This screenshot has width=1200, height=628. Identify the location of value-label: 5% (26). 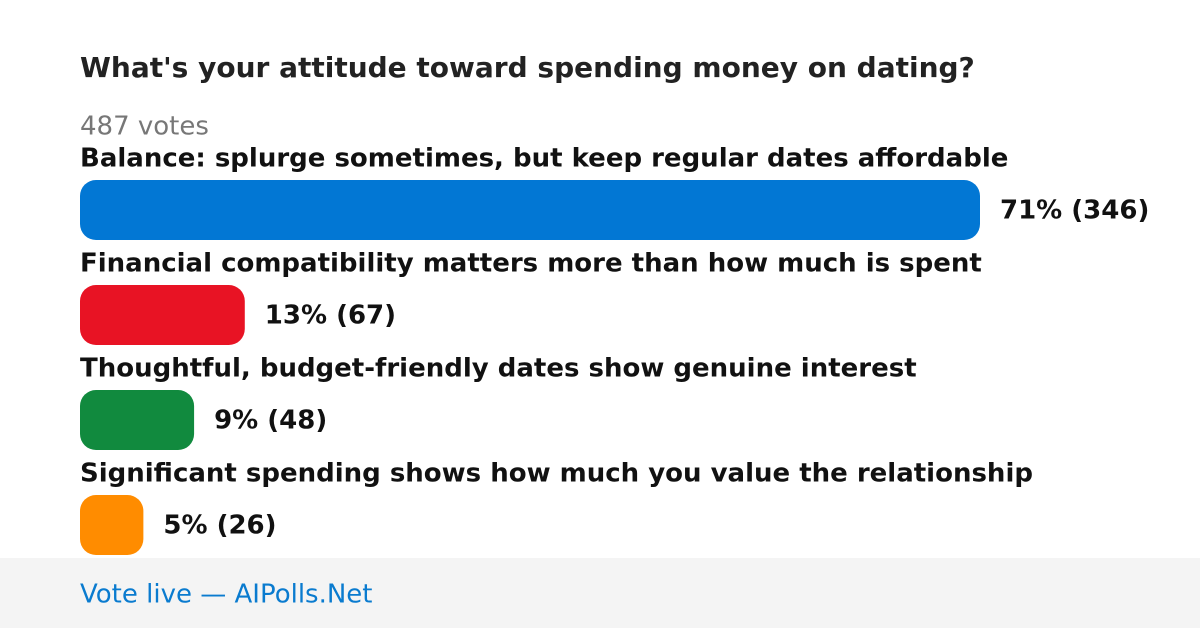
(219, 526).